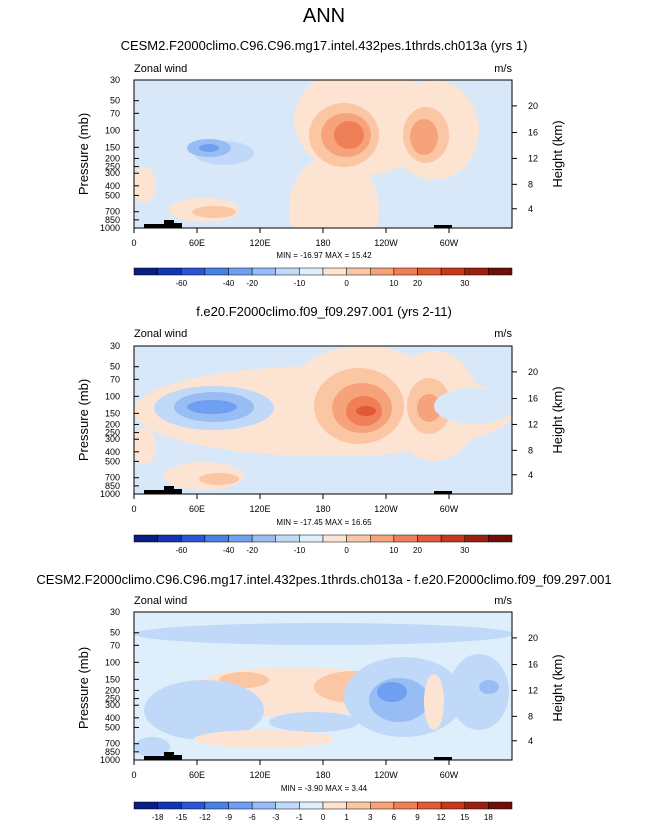 This screenshot has width=648, height=825. I want to click on height-tick-label: 20, so click(533, 106).